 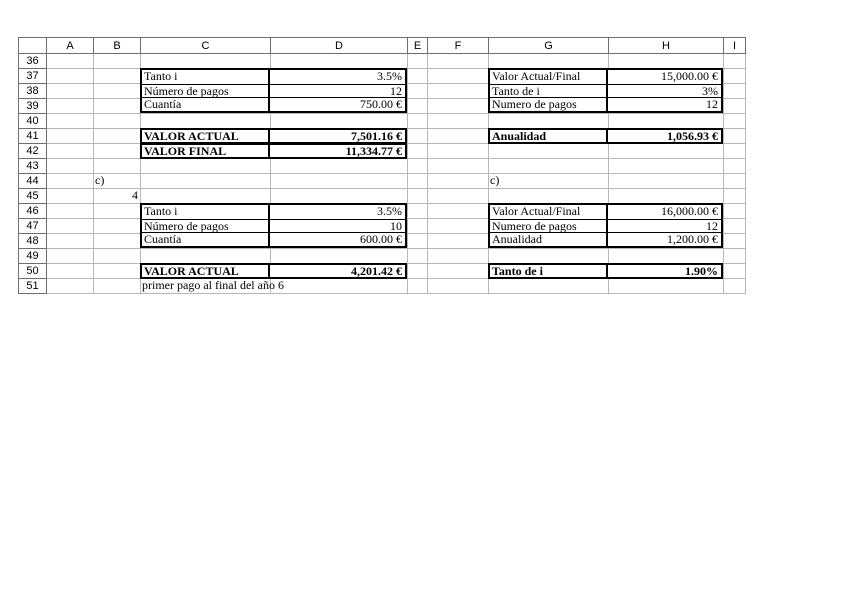 What do you see at coordinates (33, 286) in the screenshot?
I see `row-header-51: 51` at bounding box center [33, 286].